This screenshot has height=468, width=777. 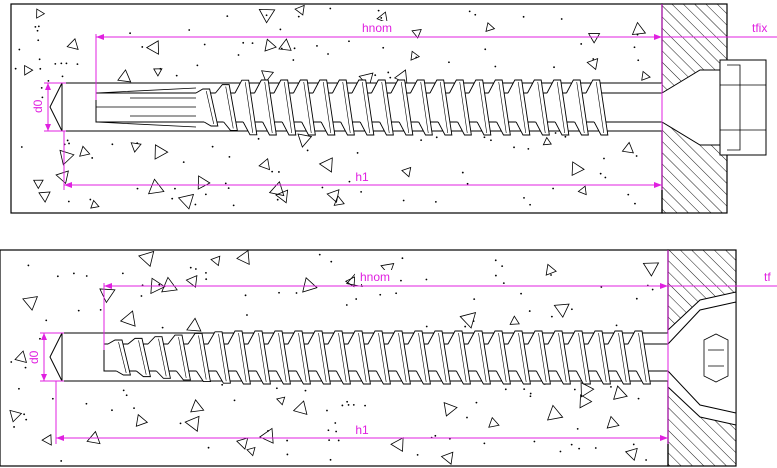 I want to click on bottom-screw-threads, so click(x=379, y=357).